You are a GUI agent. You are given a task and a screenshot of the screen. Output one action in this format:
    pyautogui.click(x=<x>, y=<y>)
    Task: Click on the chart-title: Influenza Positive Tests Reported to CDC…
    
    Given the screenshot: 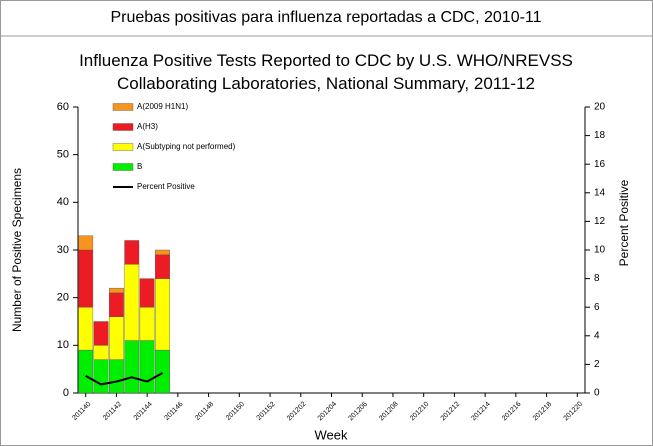 What is the action you would take?
    pyautogui.click(x=326, y=72)
    